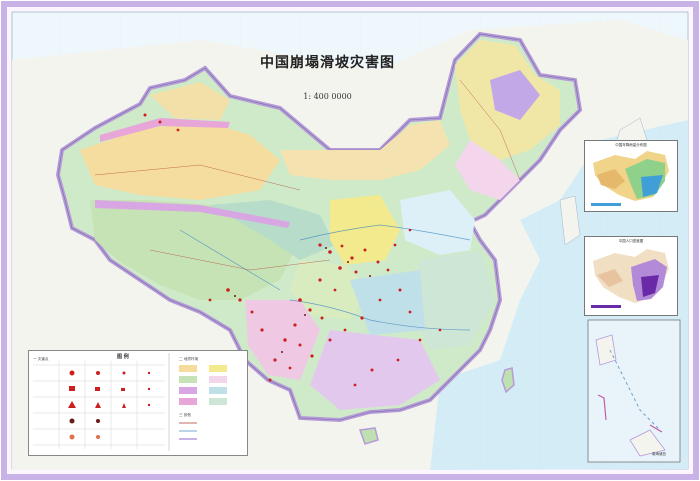 The image size is (700, 481). I want to click on legend-section-terrain: 二 地质环境, so click(189, 359).